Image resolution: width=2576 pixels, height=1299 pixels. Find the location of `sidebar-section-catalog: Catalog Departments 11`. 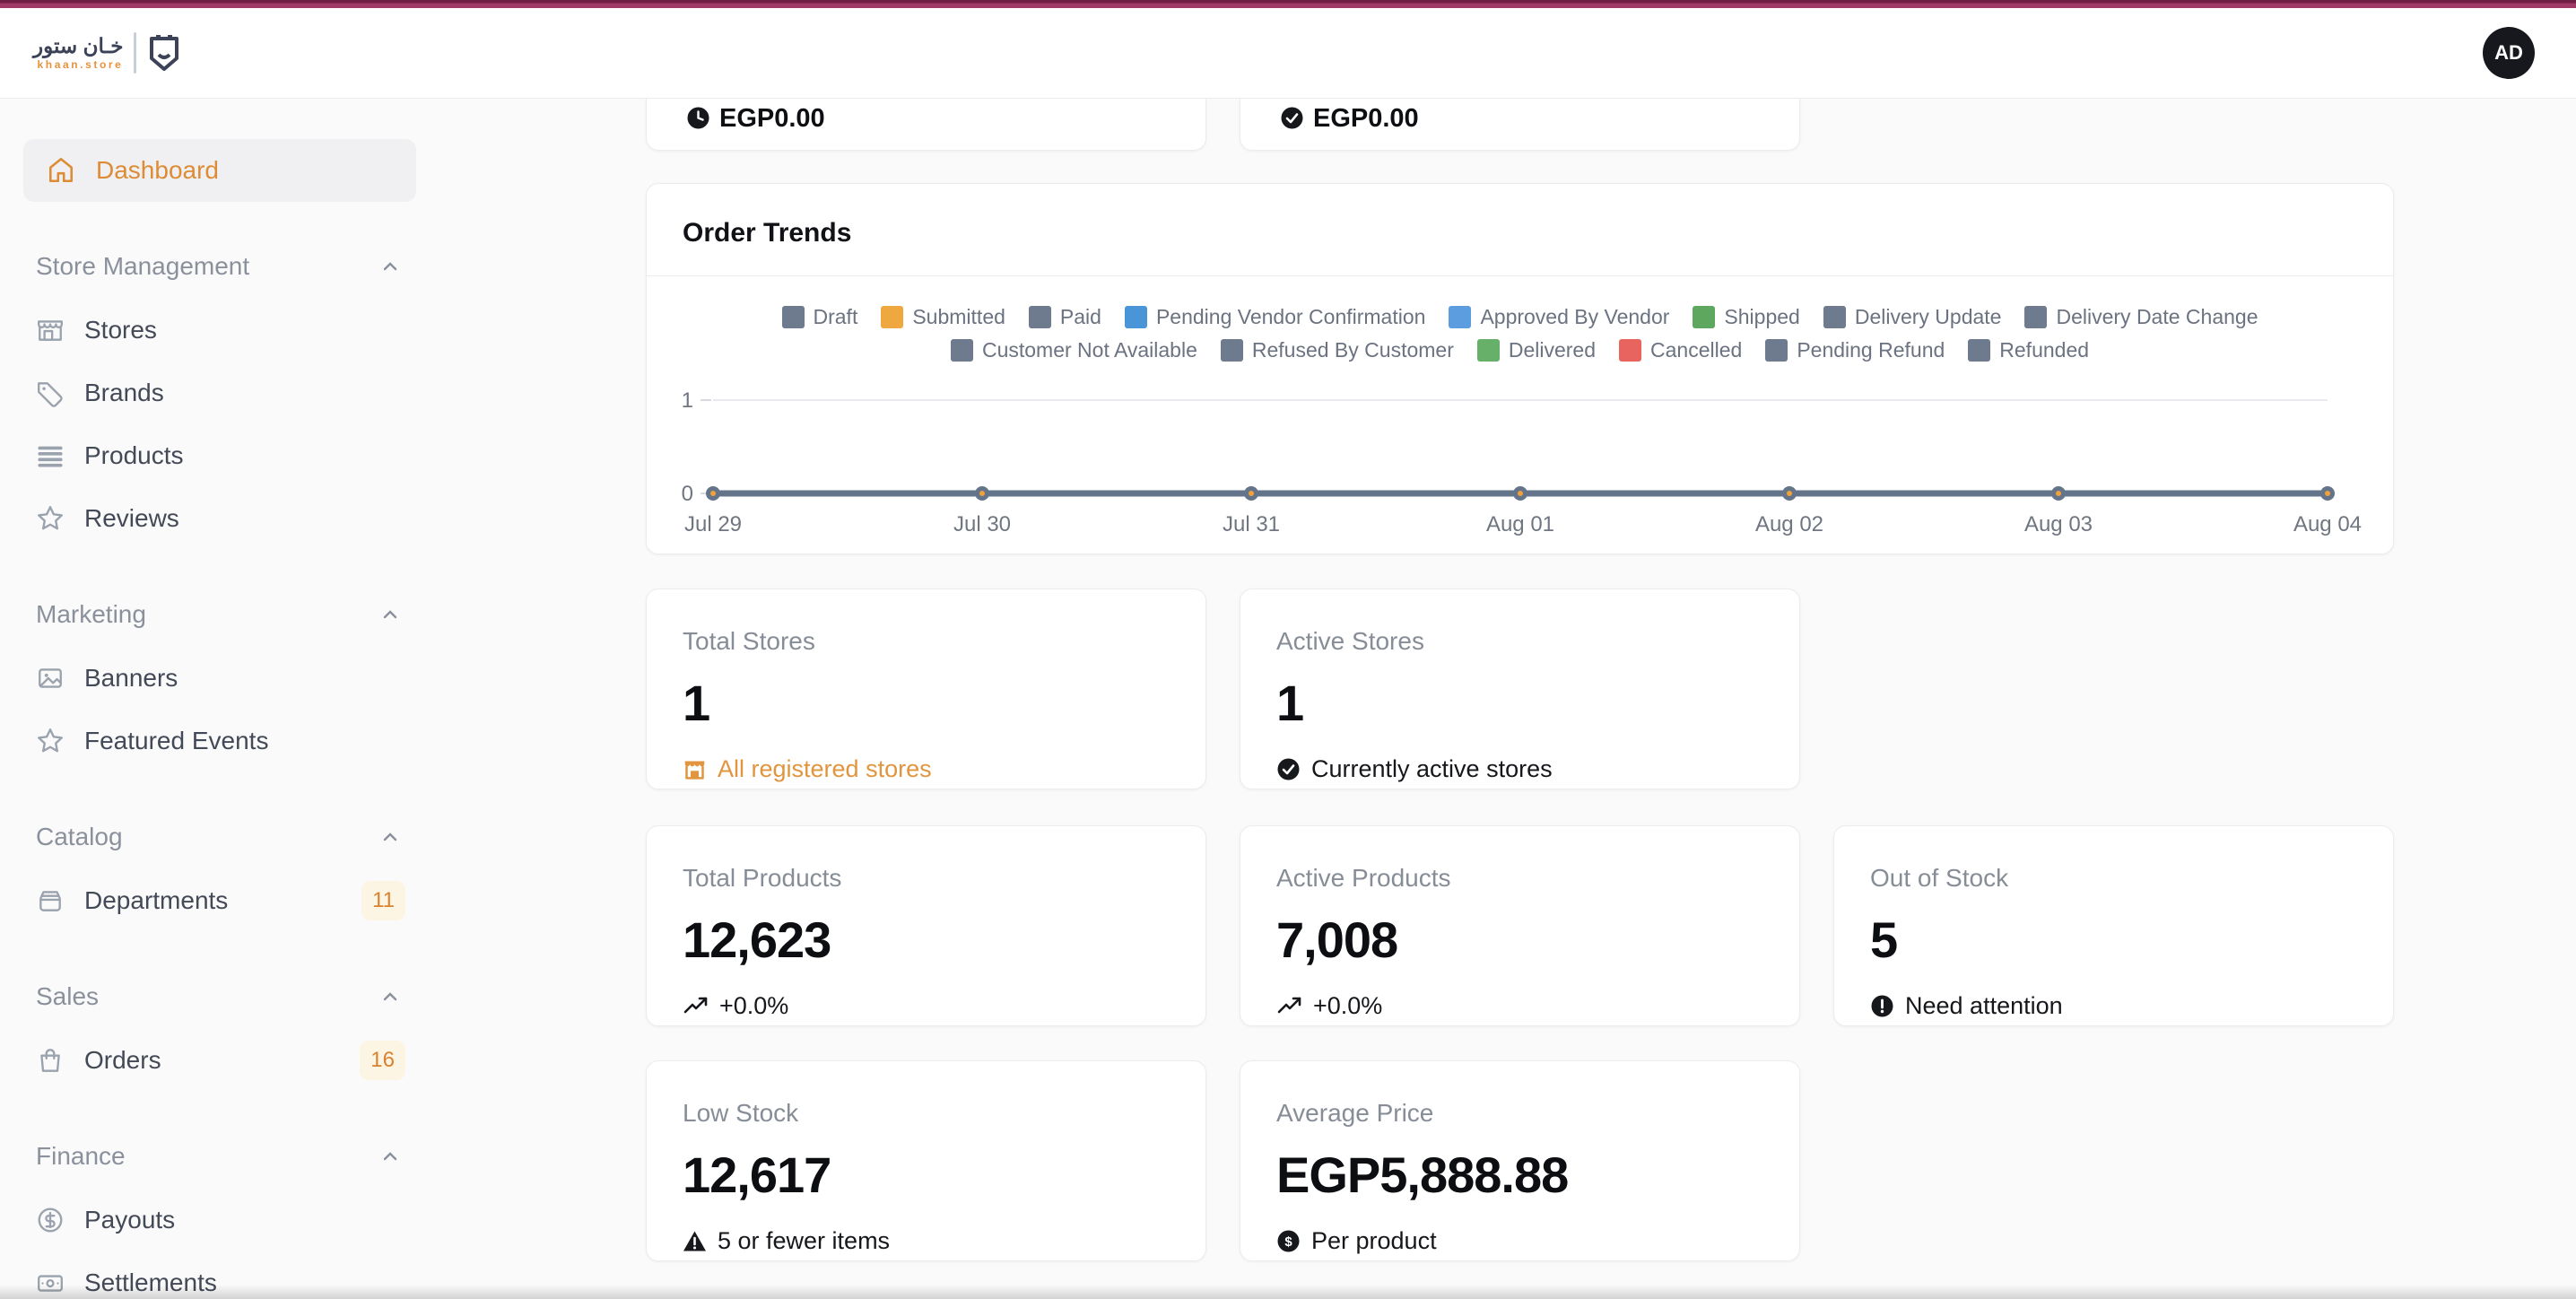

sidebar-section-catalog: Catalog Departments 11 is located at coordinates (219, 875).